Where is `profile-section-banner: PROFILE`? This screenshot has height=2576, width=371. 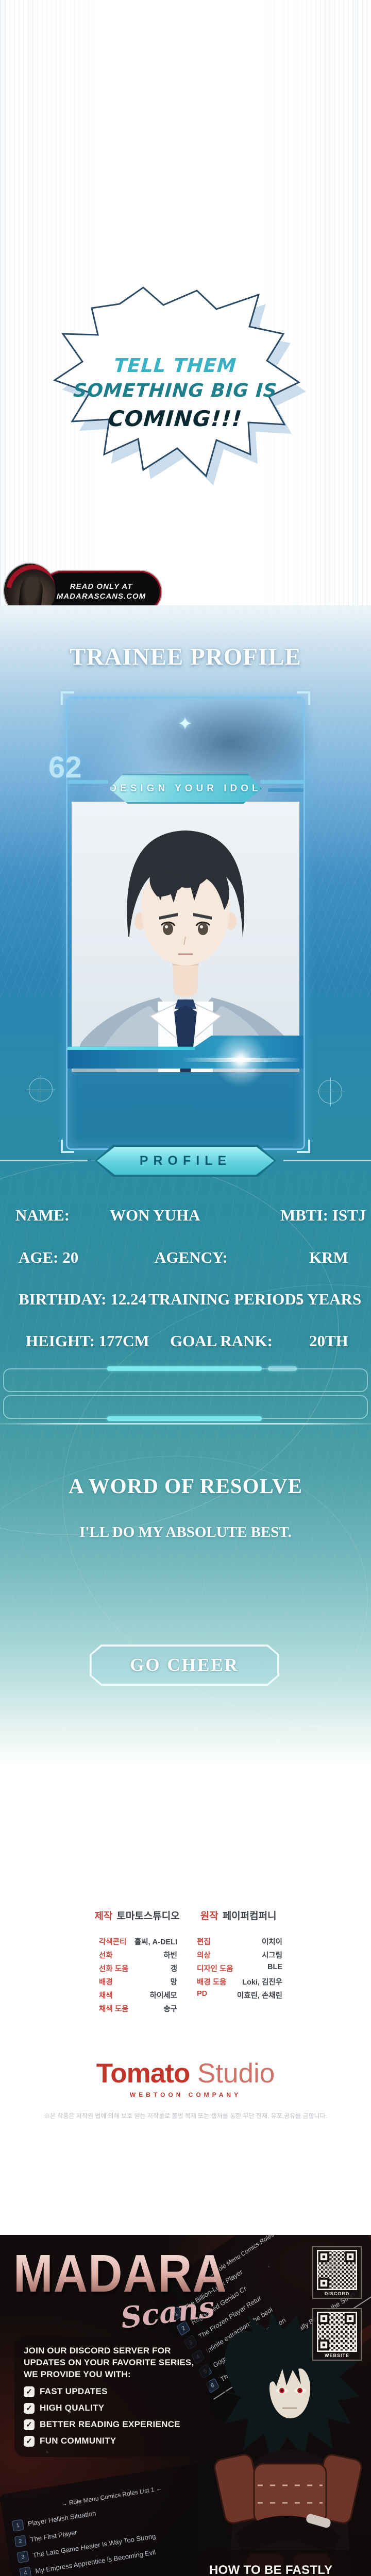
profile-section-banner: PROFILE is located at coordinates (185, 1161).